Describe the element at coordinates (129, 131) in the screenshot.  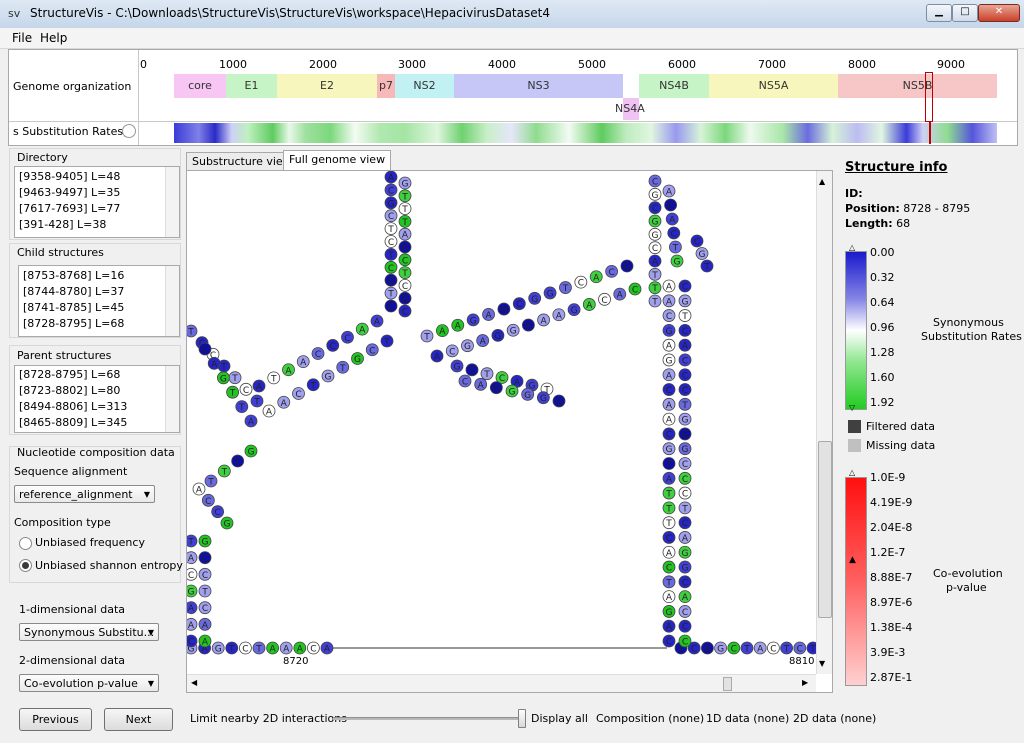
I see `substitution-track-radio` at that location.